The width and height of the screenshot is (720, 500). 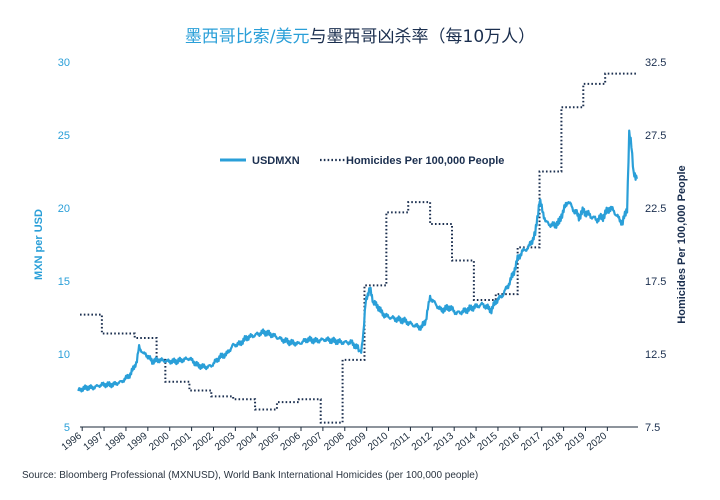 What do you see at coordinates (67, 428) in the screenshot?
I see `left-y-tick-label: 5` at bounding box center [67, 428].